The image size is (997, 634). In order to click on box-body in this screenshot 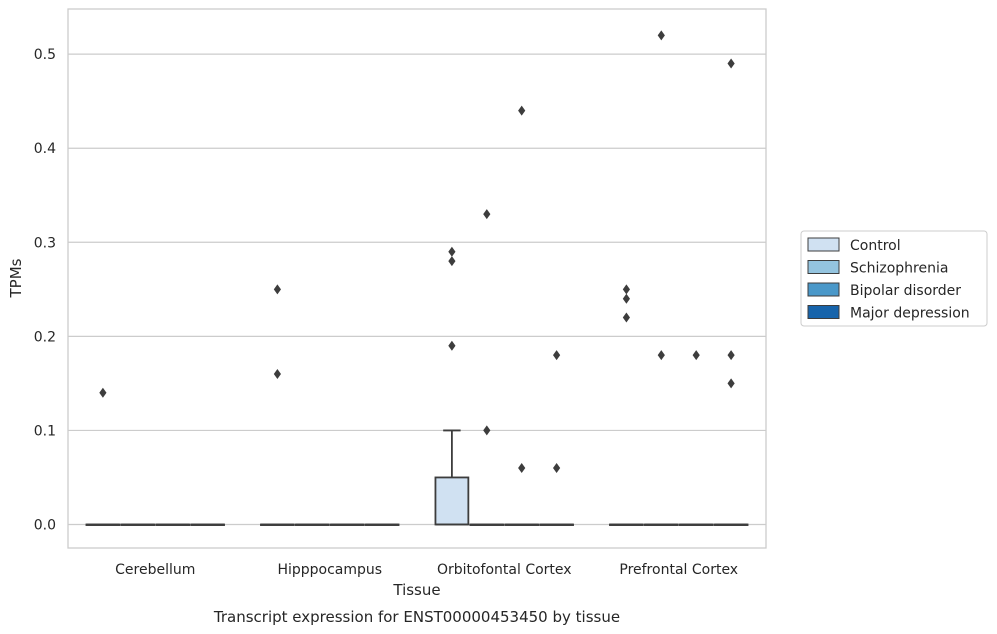, I will do `click(452, 501)`.